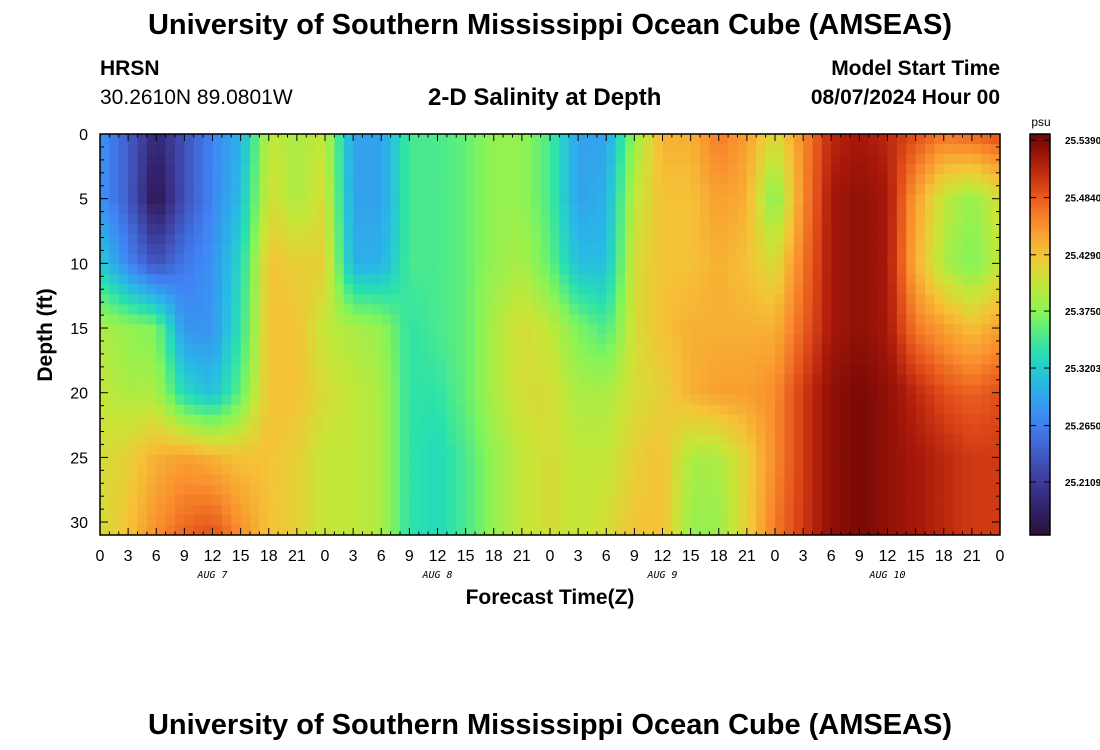  What do you see at coordinates (606, 556) in the screenshot?
I see `x-tick-label: 6` at bounding box center [606, 556].